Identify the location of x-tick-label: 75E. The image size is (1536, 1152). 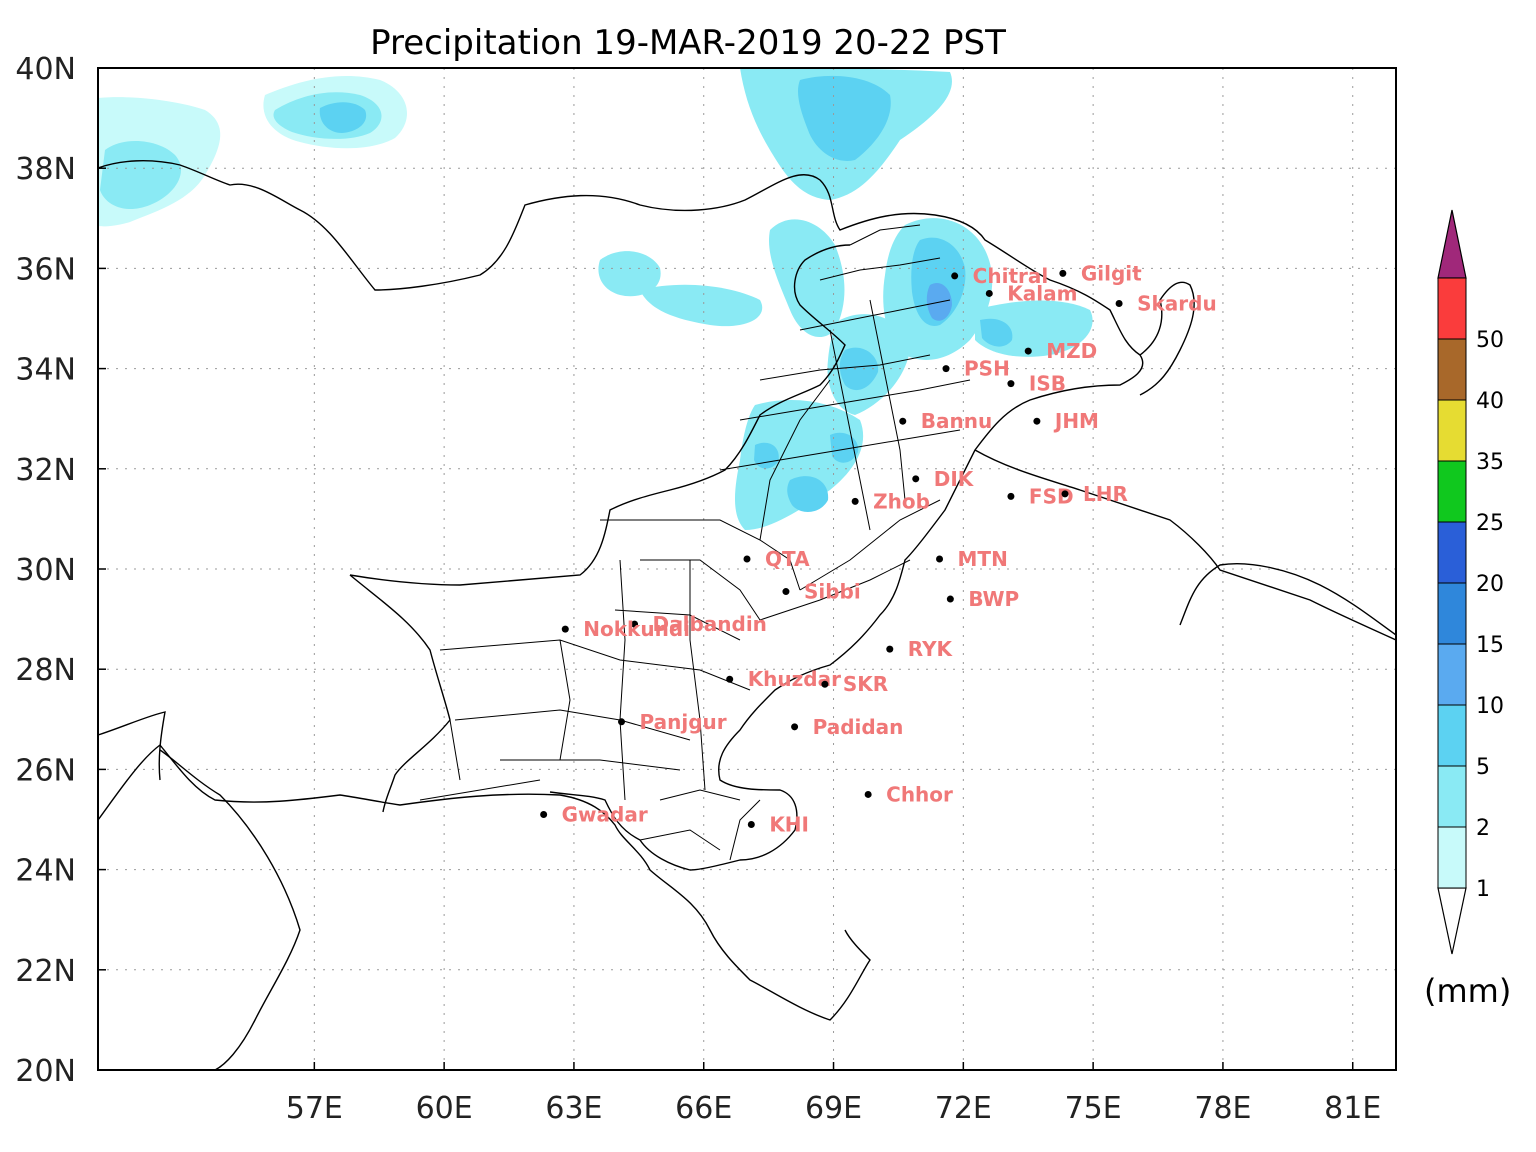
(1093, 1108).